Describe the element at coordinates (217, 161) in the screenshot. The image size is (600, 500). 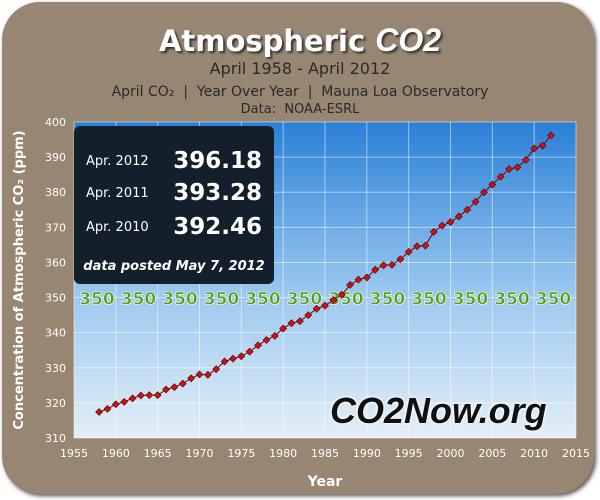
I see `reading-value: 396.18` at that location.